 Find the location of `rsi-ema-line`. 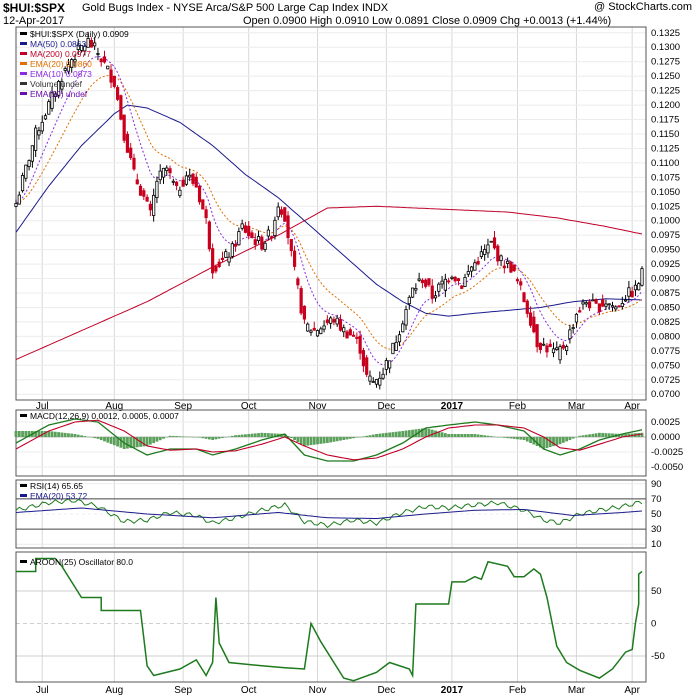

rsi-ema-line is located at coordinates (329, 513).